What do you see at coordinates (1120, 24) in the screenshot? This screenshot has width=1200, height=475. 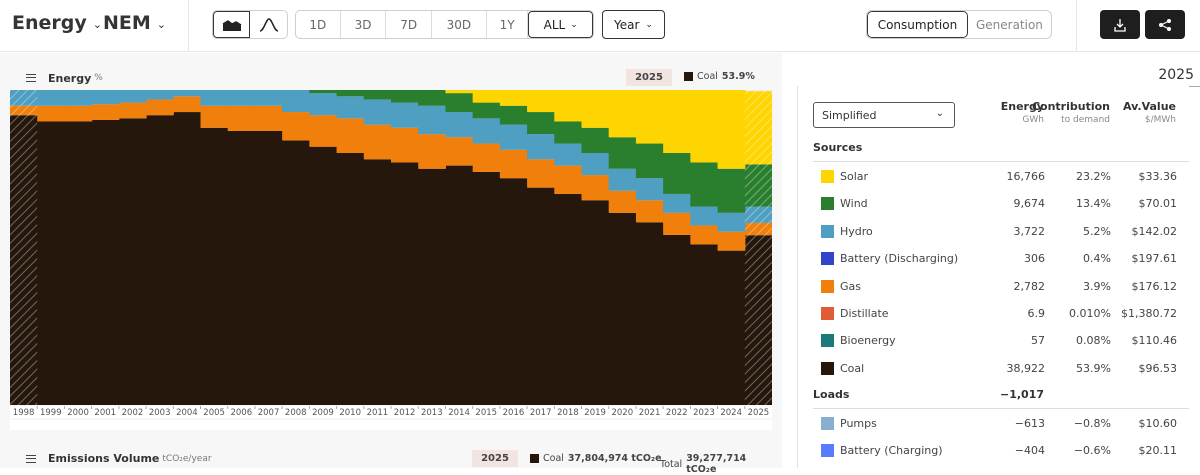 I see `download-button` at bounding box center [1120, 24].